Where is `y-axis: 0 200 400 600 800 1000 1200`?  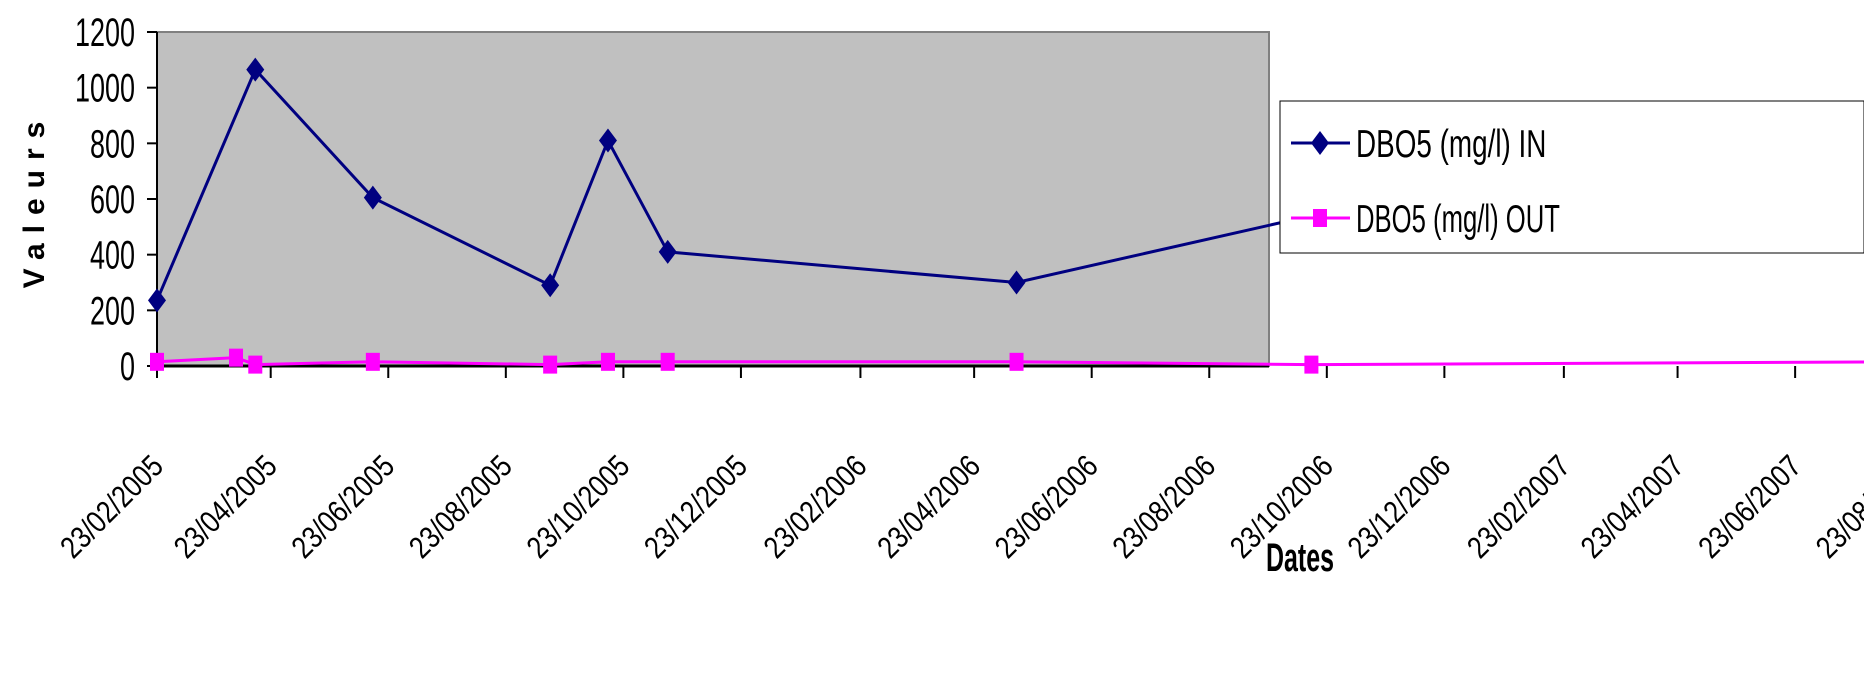 y-axis: 0 200 400 600 800 1000 1200 is located at coordinates (116, 200).